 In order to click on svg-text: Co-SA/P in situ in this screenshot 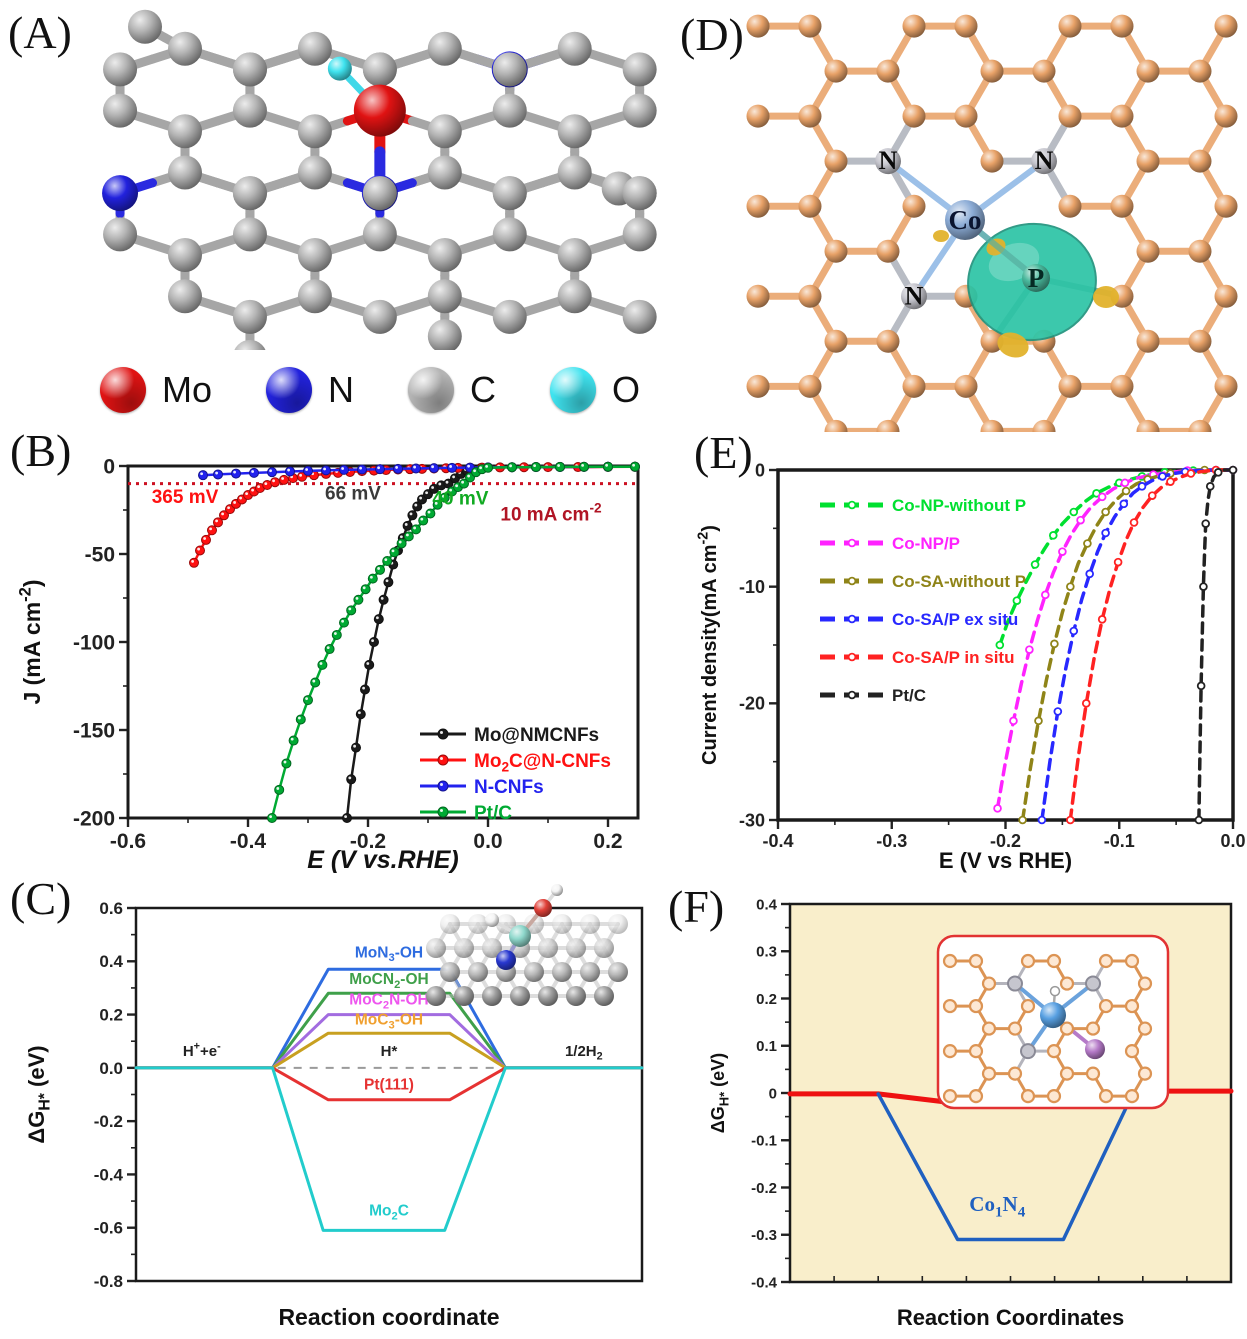, I will do `click(953, 657)`.